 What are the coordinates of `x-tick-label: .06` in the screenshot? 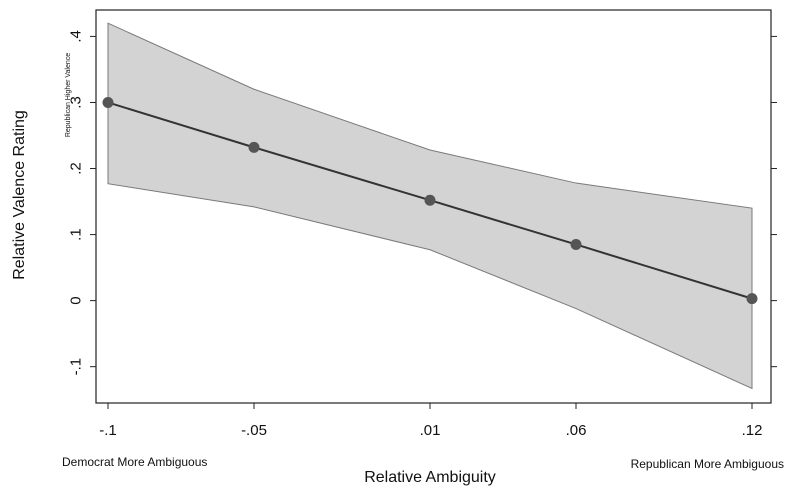 It's located at (576, 430).